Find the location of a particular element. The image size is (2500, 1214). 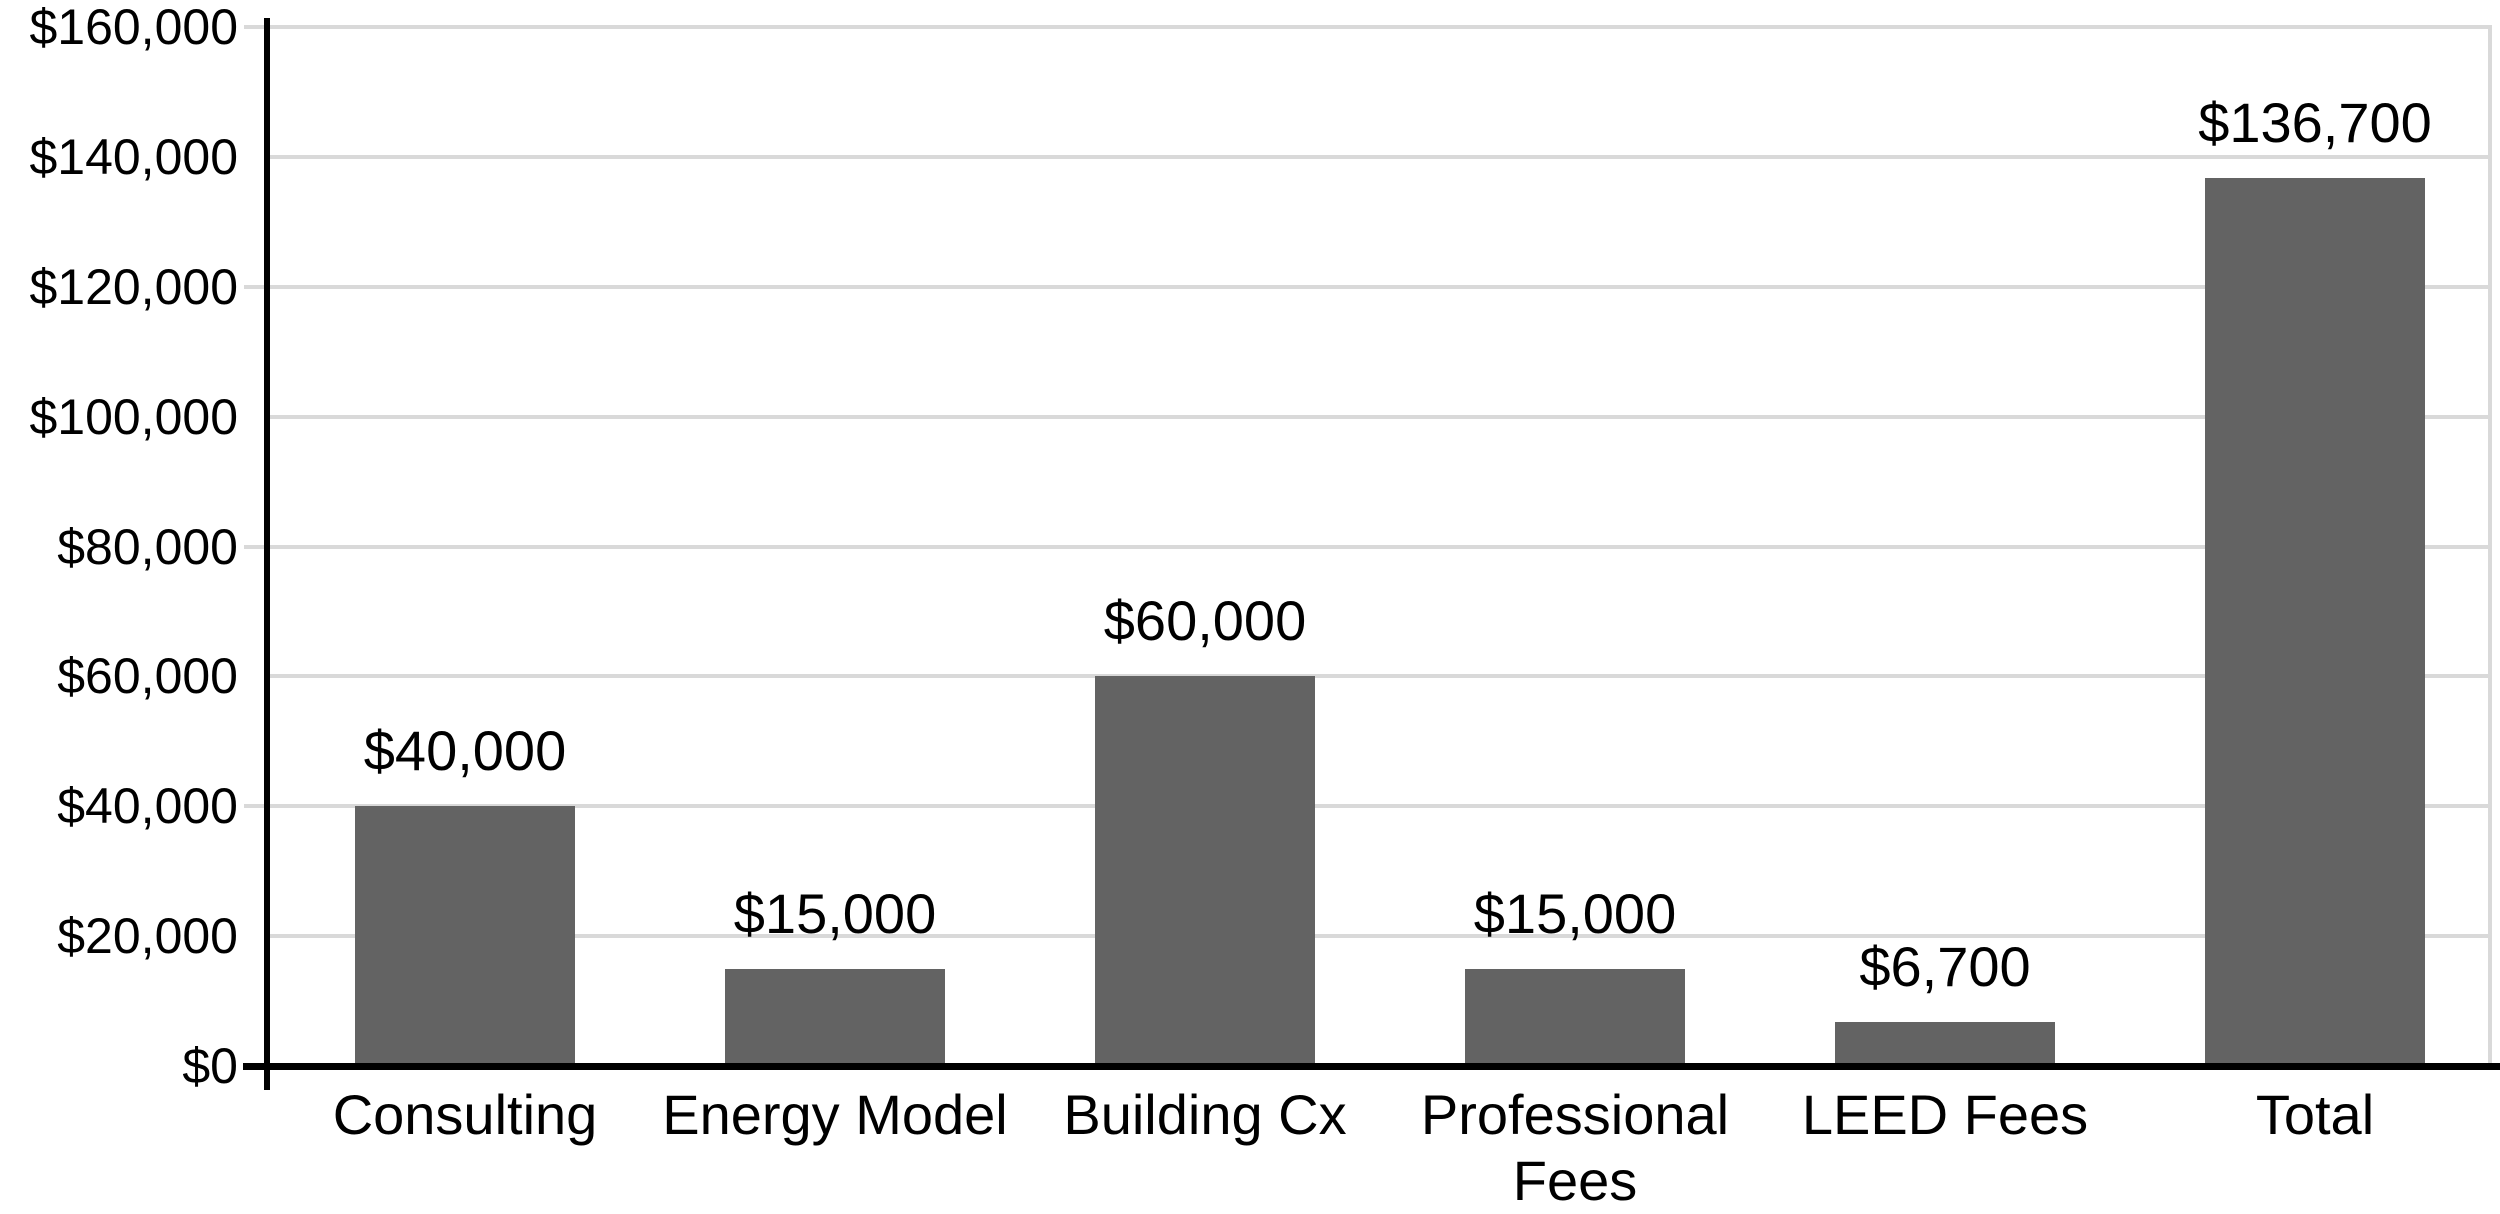

bar-consulting is located at coordinates (465, 937).